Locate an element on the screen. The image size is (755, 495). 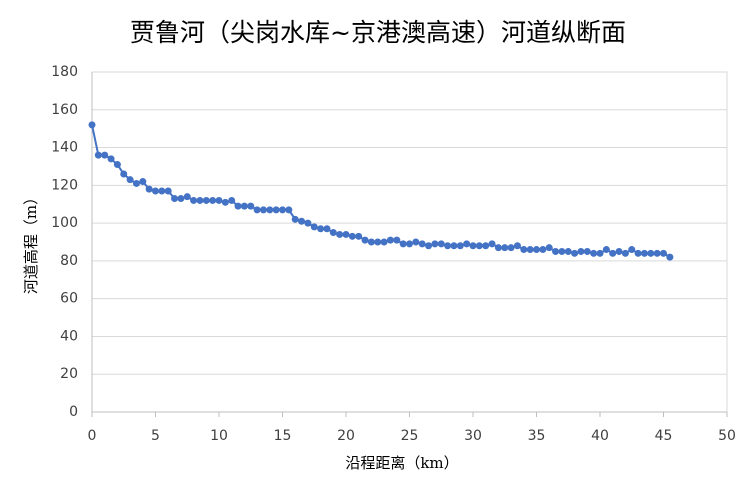
y-tick-label: 80 is located at coordinates (69, 261).